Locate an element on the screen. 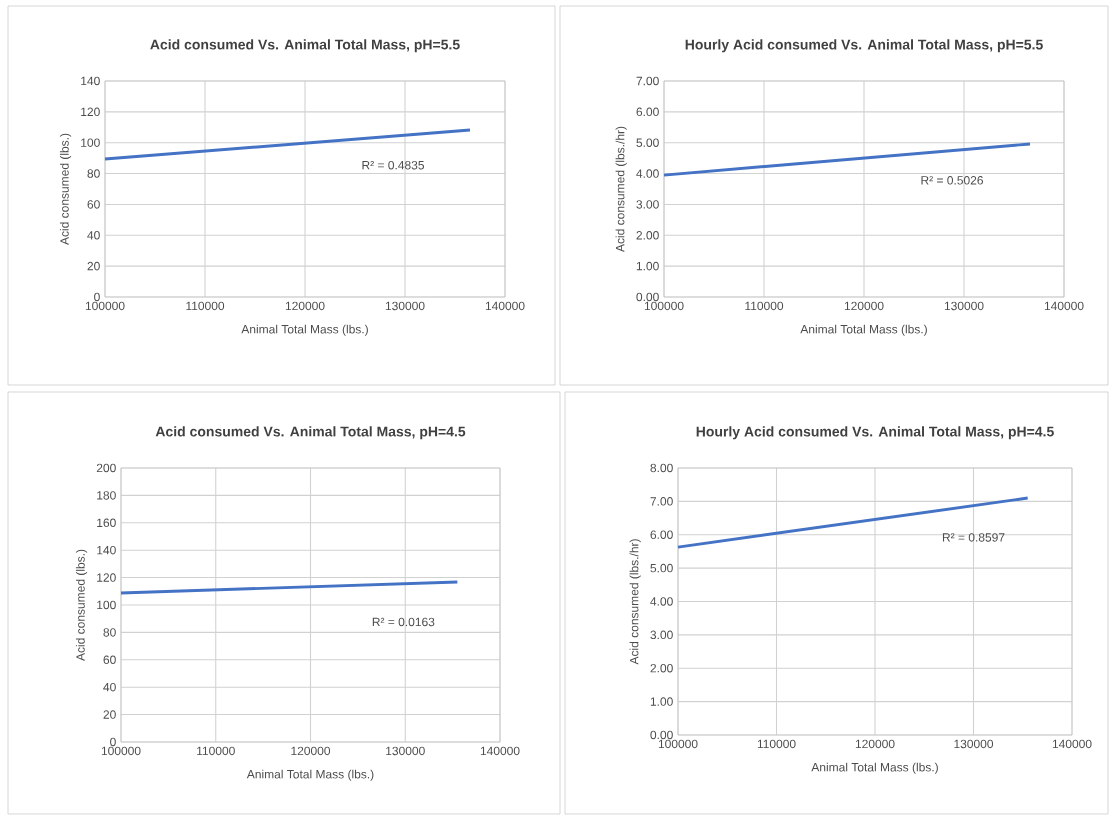 The width and height of the screenshot is (1110, 816). chart-title: Acid consumed Vs. Animal Total Mass, pH=4.5 is located at coordinates (310, 433).